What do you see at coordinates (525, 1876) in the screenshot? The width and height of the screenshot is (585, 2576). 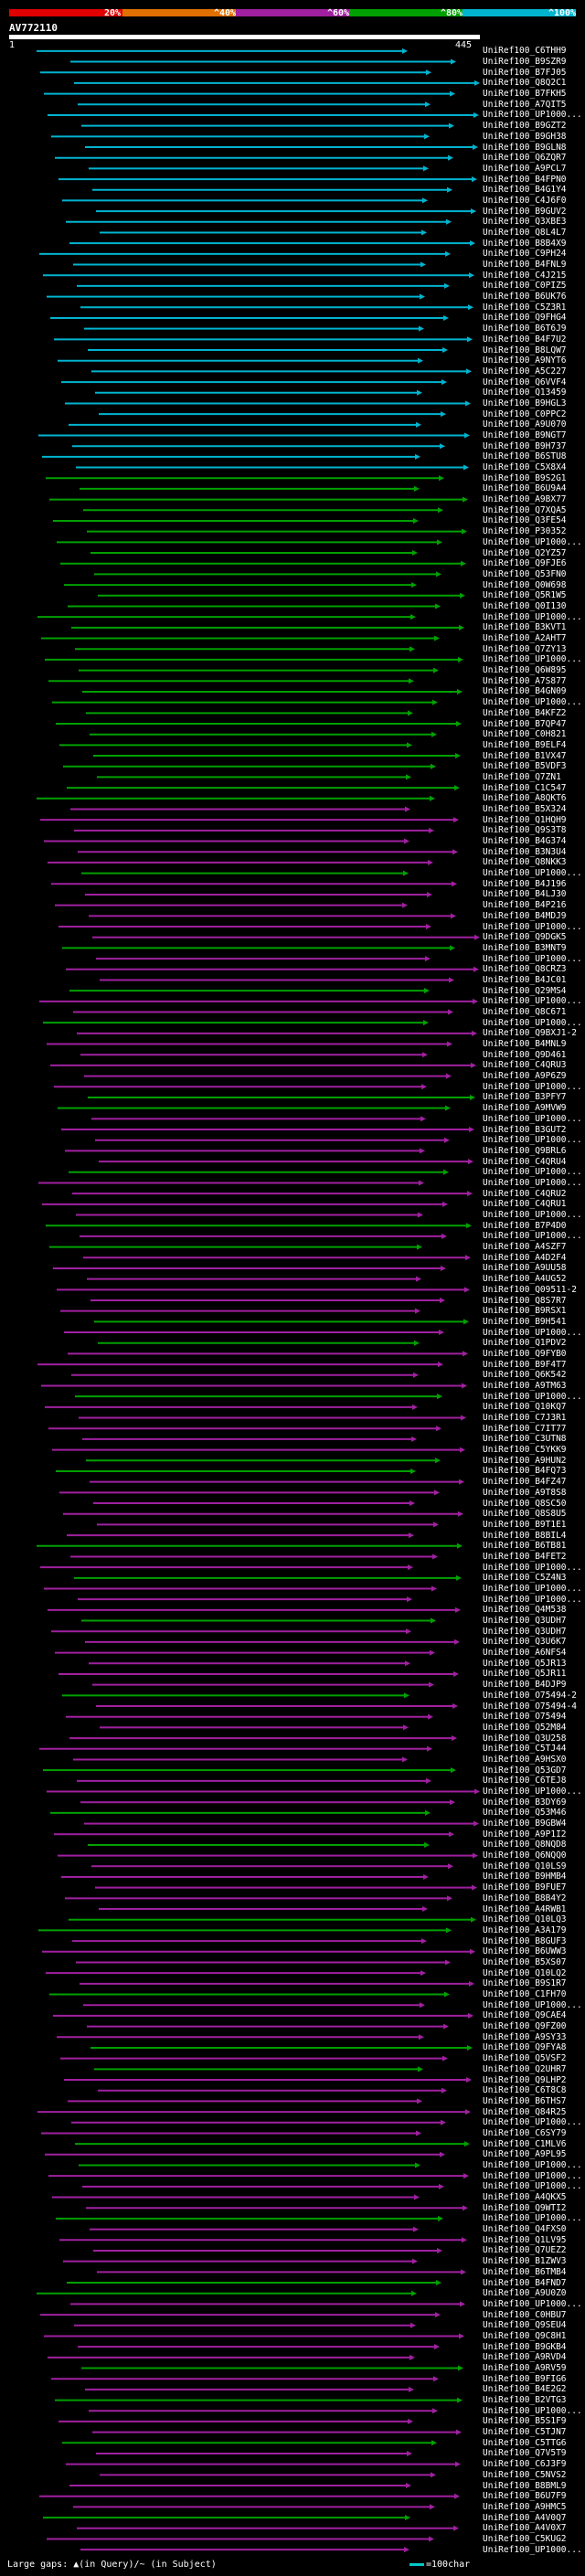 I see `hit-label: UniRef100_B9HMB4` at bounding box center [525, 1876].